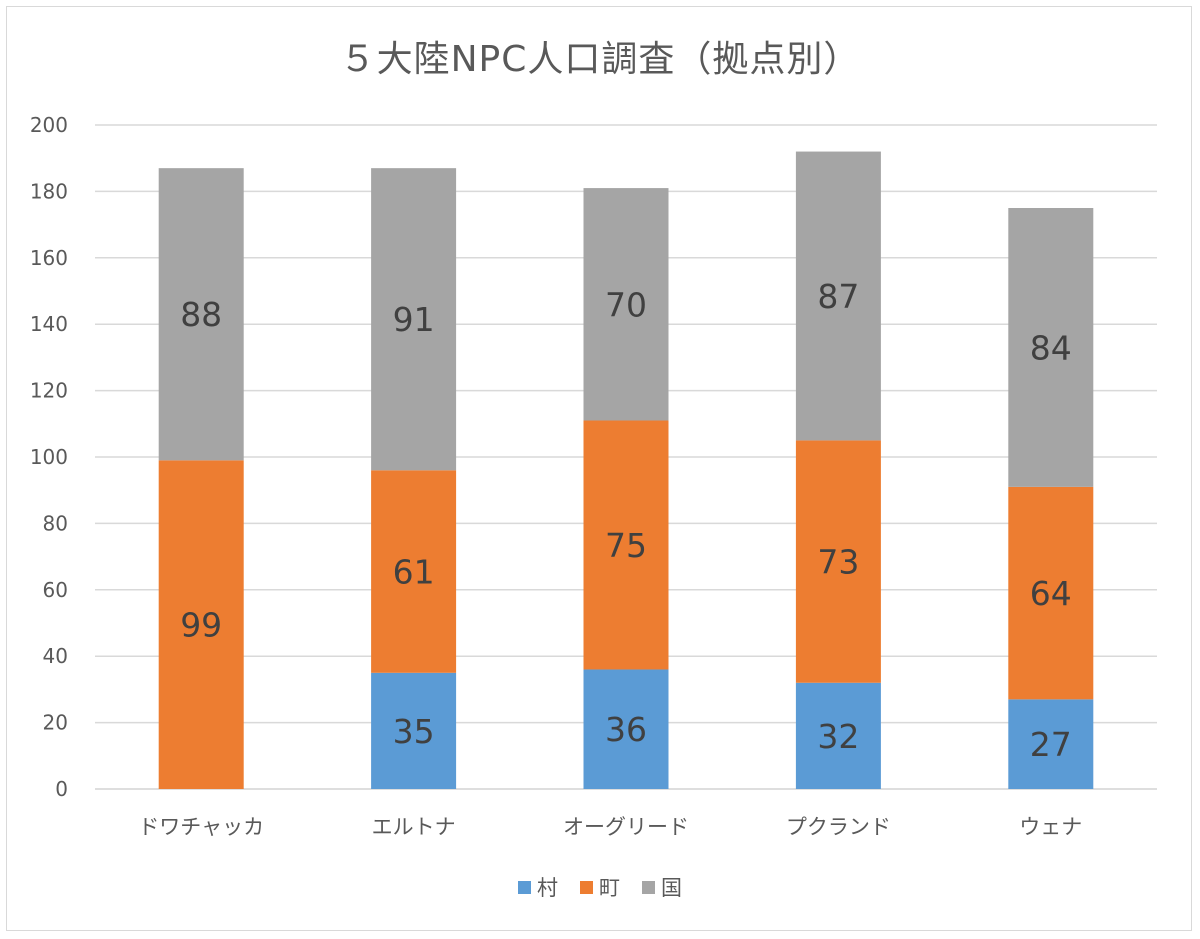  Describe the element at coordinates (49, 391) in the screenshot. I see `y-tick-label: 120` at that location.